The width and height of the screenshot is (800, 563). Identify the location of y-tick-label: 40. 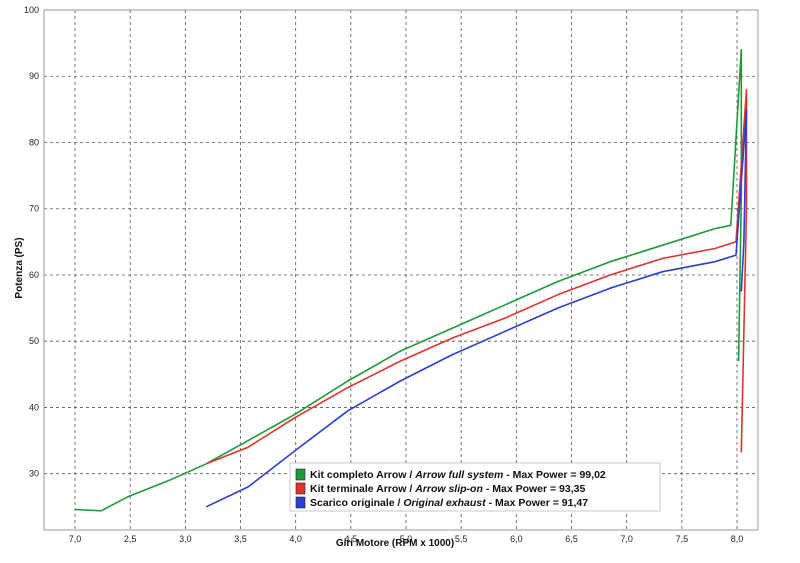
(34, 407).